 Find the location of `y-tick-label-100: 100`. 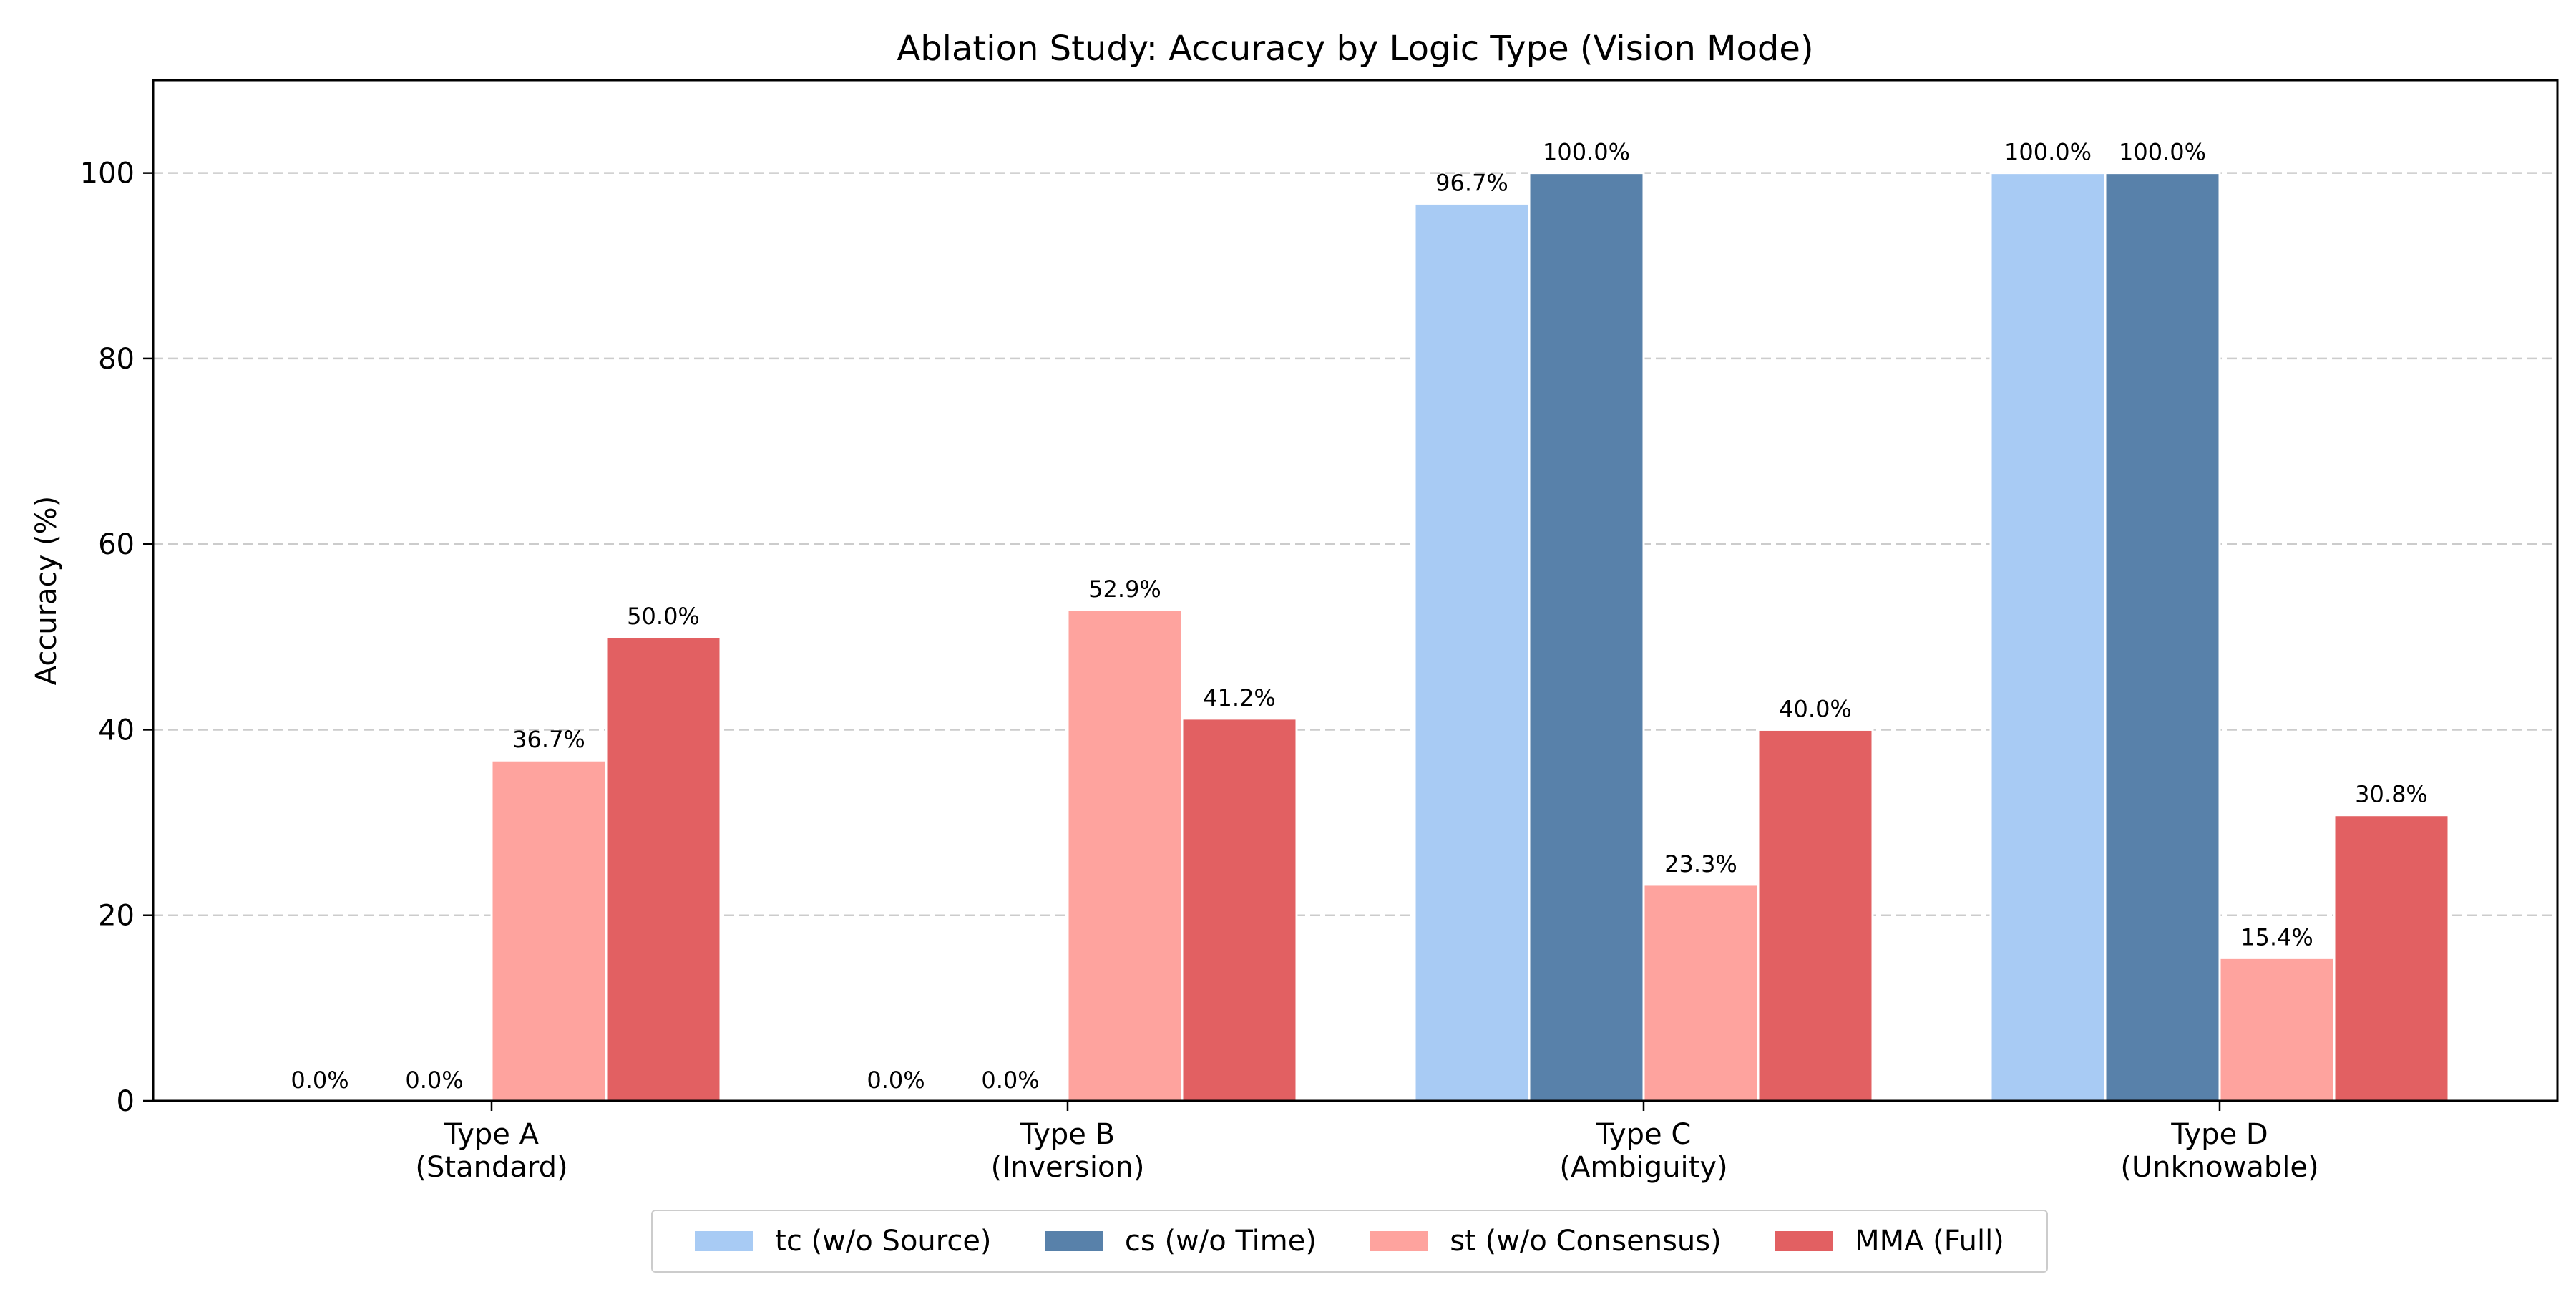

y-tick-label-100: 100 is located at coordinates (107, 173).